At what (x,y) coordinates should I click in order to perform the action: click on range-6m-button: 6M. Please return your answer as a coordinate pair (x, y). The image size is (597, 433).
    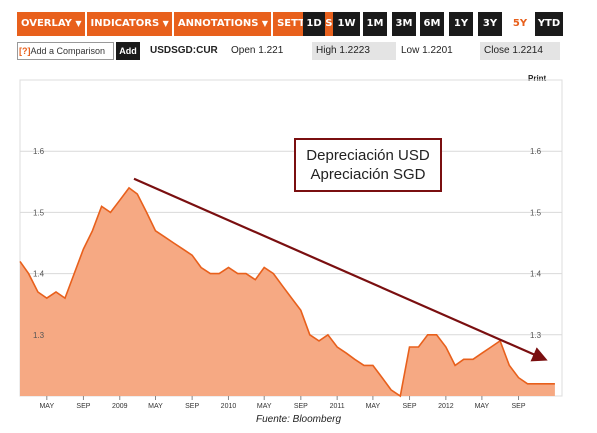
    Looking at the image, I should click on (432, 24).